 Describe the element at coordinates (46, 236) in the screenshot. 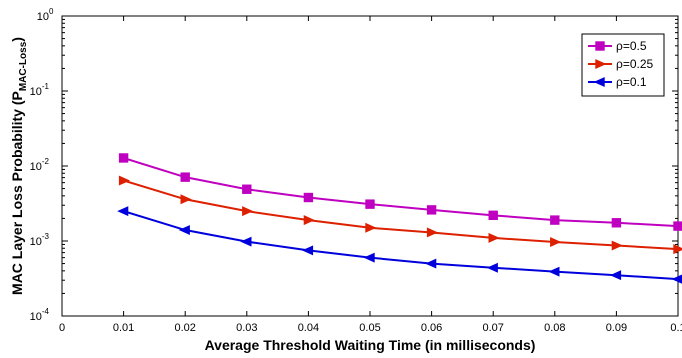

I see `y-tick-exponent: -3` at that location.